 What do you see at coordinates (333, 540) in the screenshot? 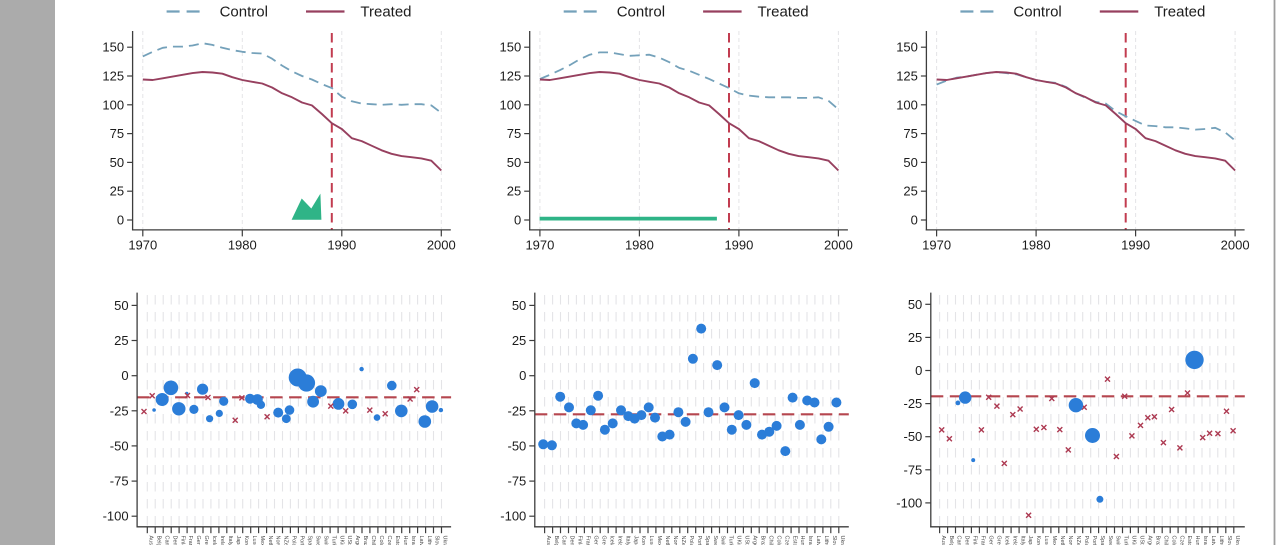
I see `svg-text: Turkey` at bounding box center [333, 540].